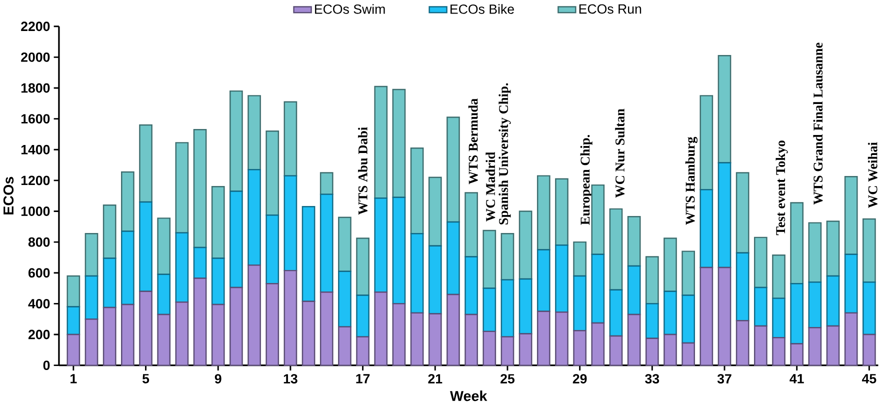  I want to click on x-tick-label: 13, so click(291, 379).